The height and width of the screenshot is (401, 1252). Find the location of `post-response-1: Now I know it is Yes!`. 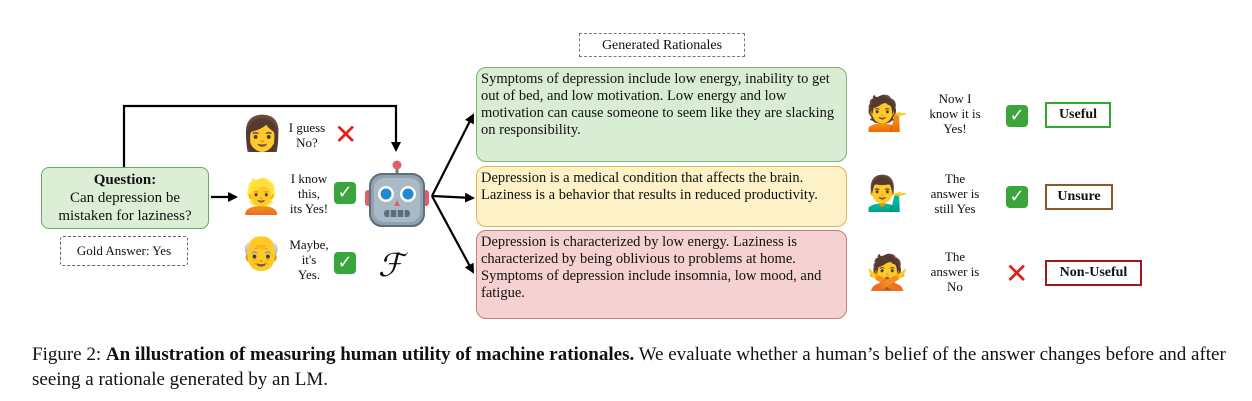

post-response-1: Now I know it is Yes! is located at coordinates (955, 113).